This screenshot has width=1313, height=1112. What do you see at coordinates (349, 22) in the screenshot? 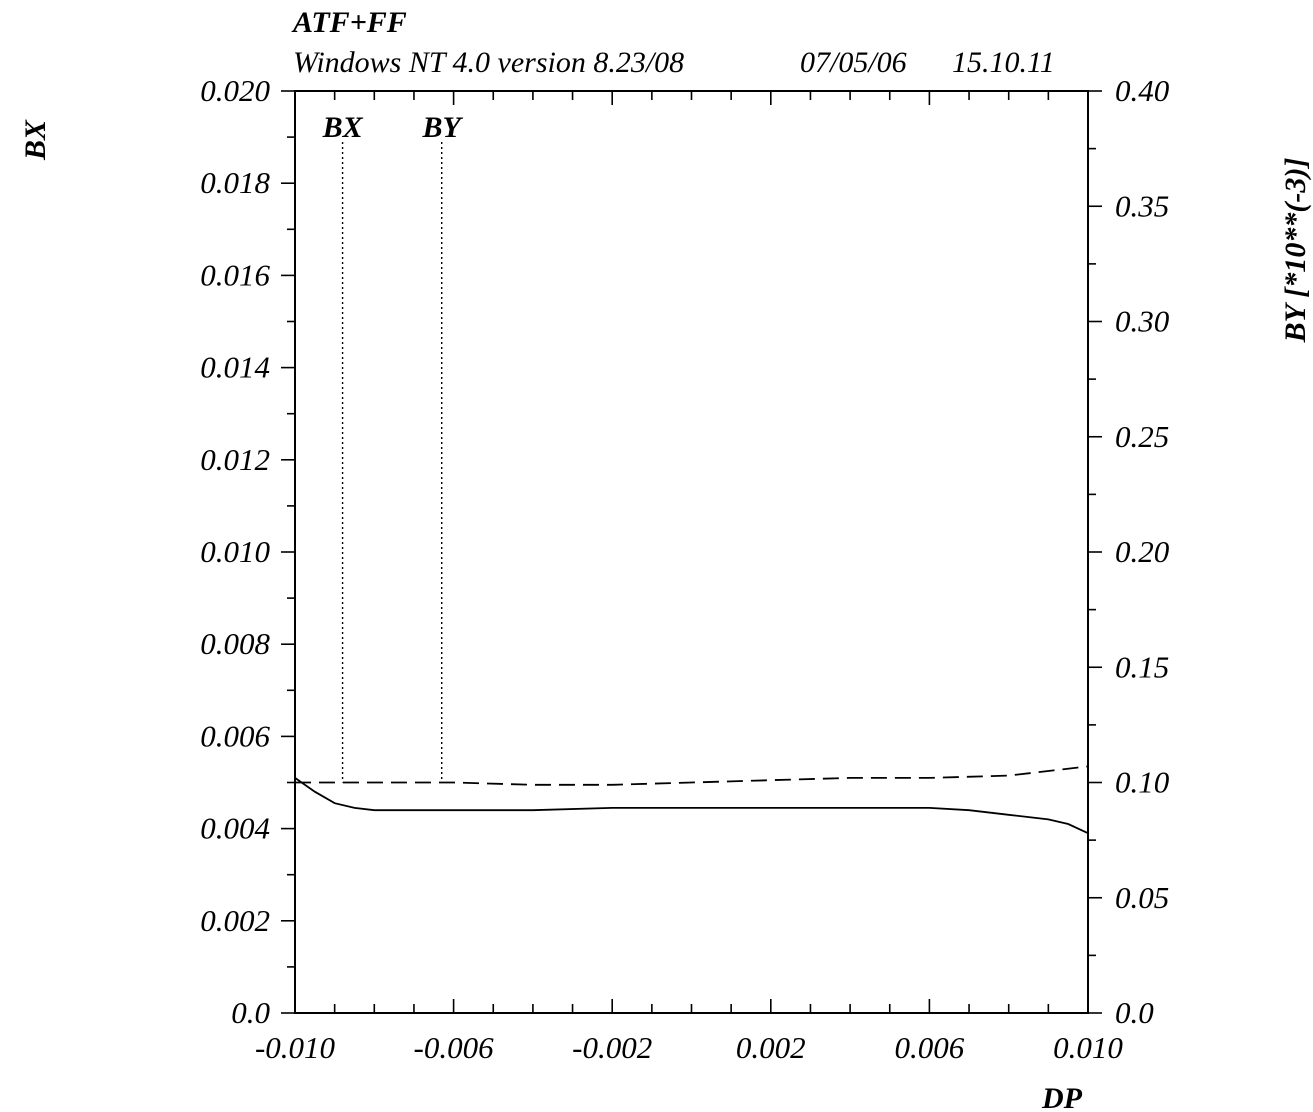
I see `chart-title: ATF+FF` at bounding box center [349, 22].